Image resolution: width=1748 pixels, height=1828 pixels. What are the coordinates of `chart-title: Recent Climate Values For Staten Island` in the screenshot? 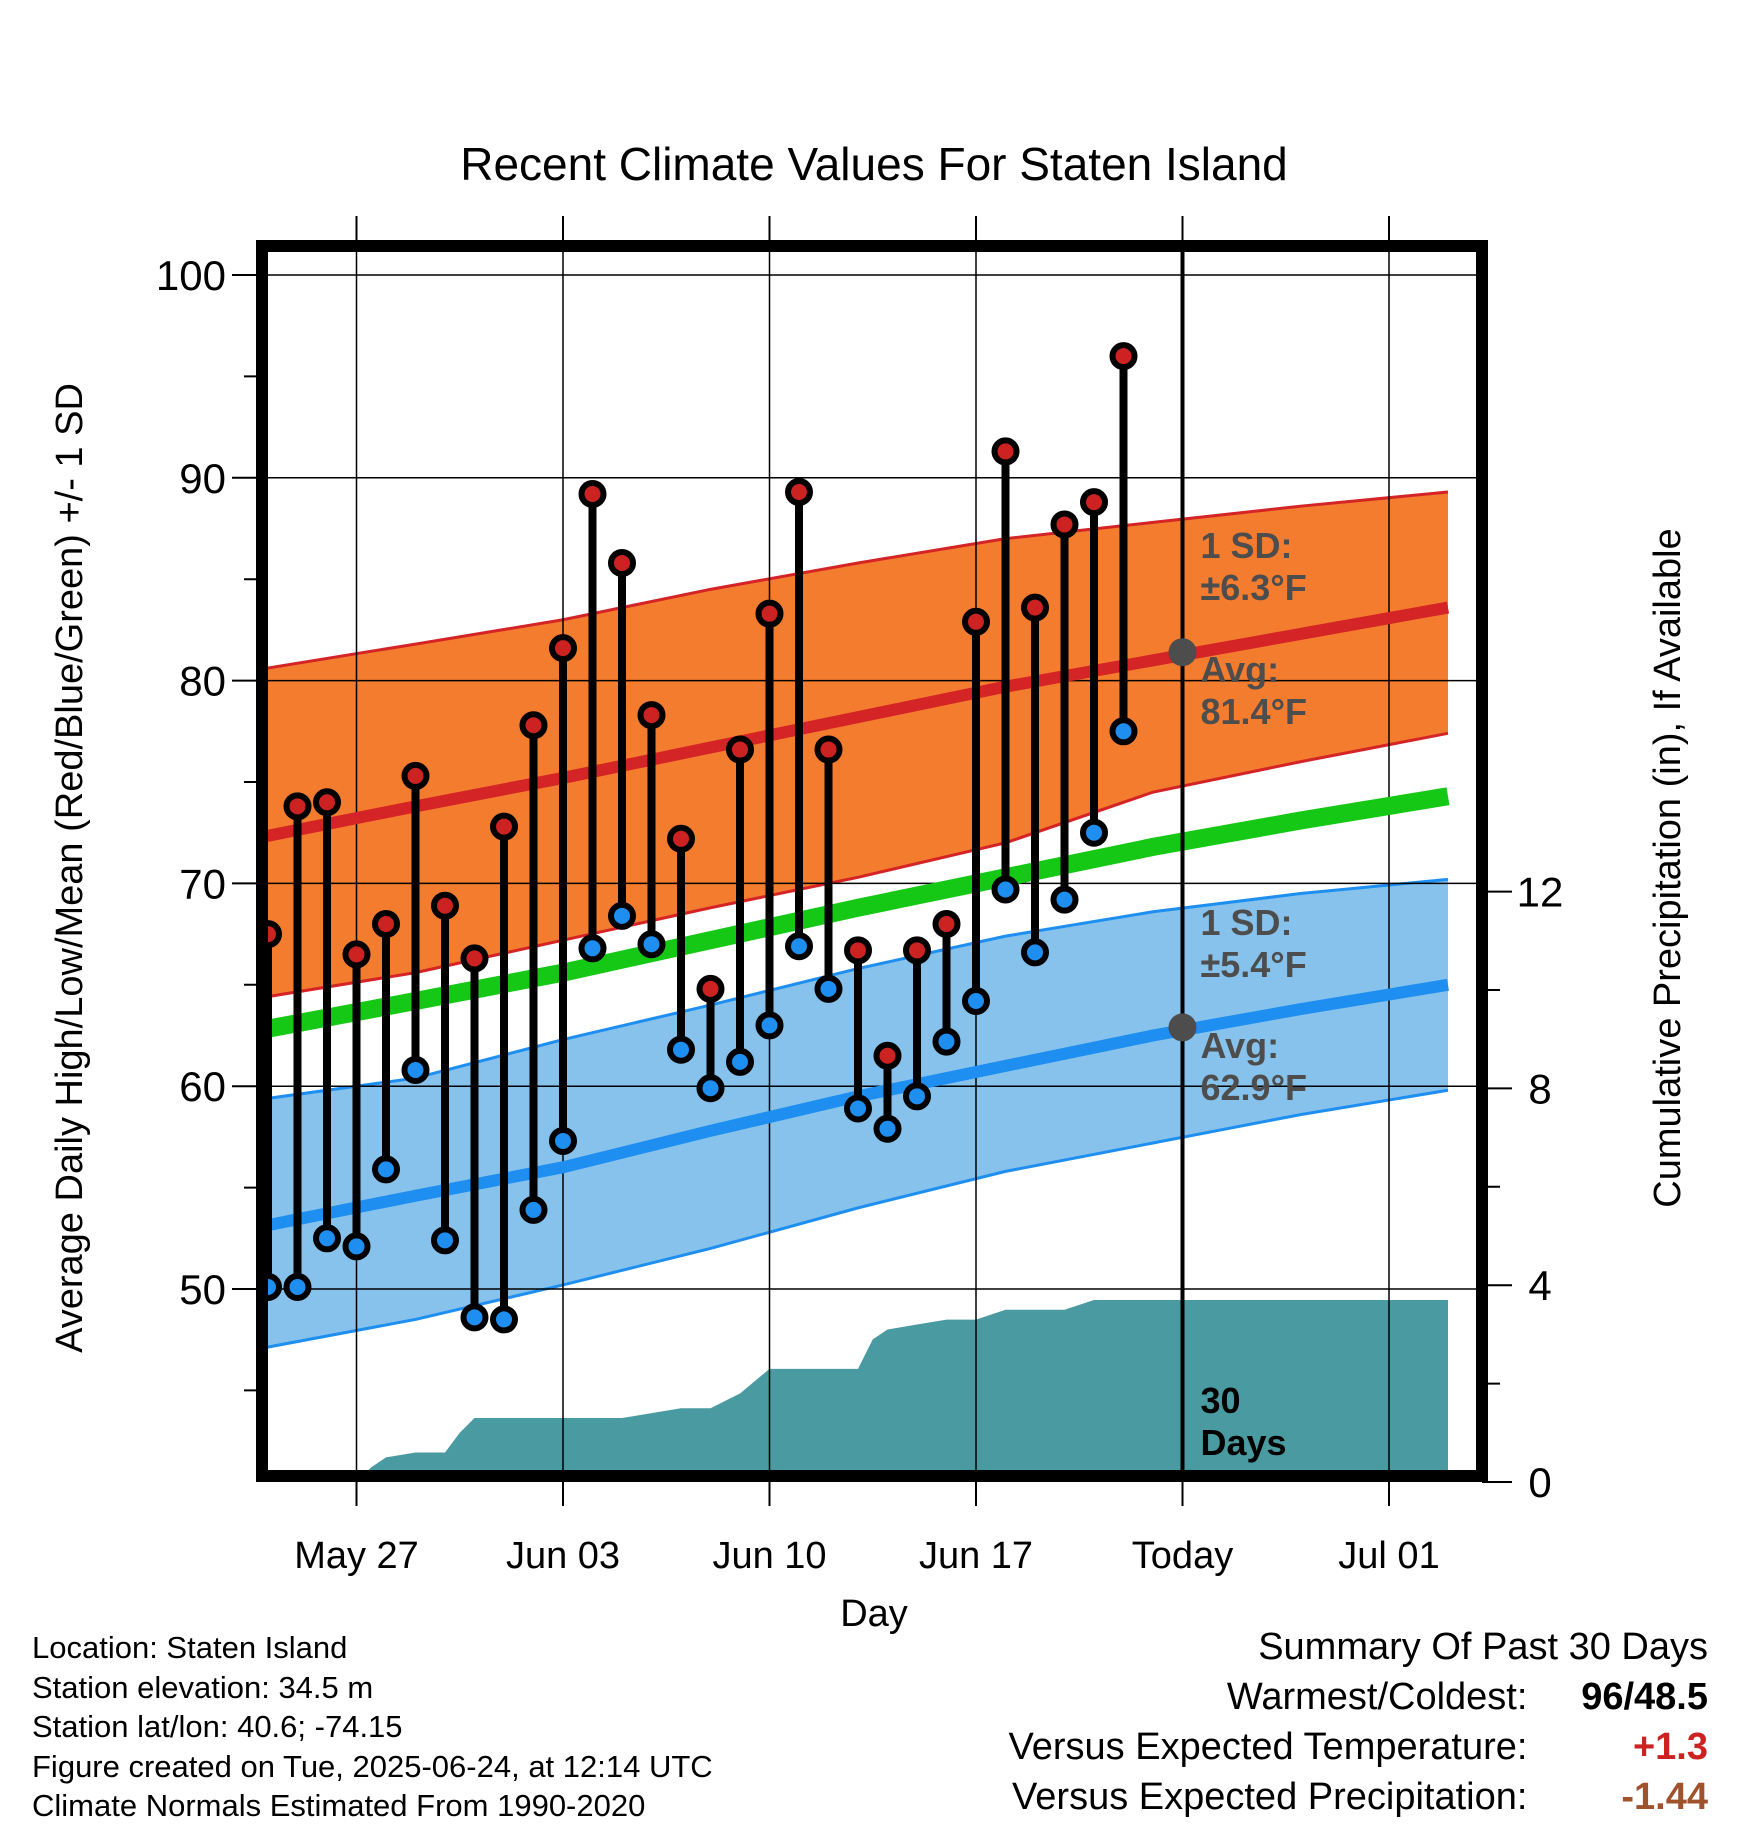 It's located at (874, 164).